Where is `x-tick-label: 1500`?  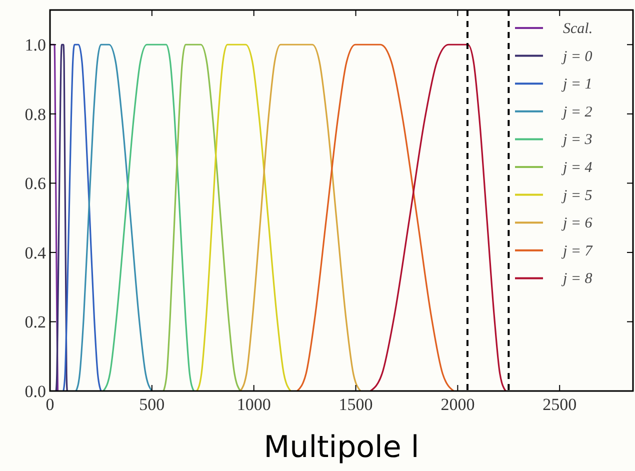 x-tick-label: 1500 is located at coordinates (355, 404).